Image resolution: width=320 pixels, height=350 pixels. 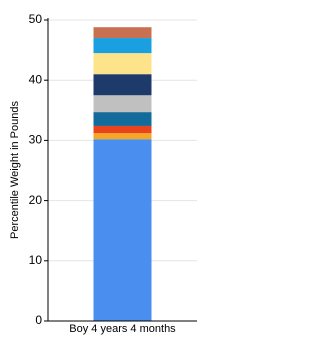 I want to click on y-tick-label: 10, so click(x=36, y=260).